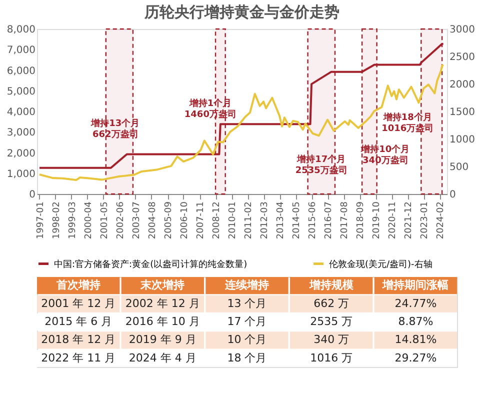  I want to click on y-tick-label: 0, so click(32, 195).